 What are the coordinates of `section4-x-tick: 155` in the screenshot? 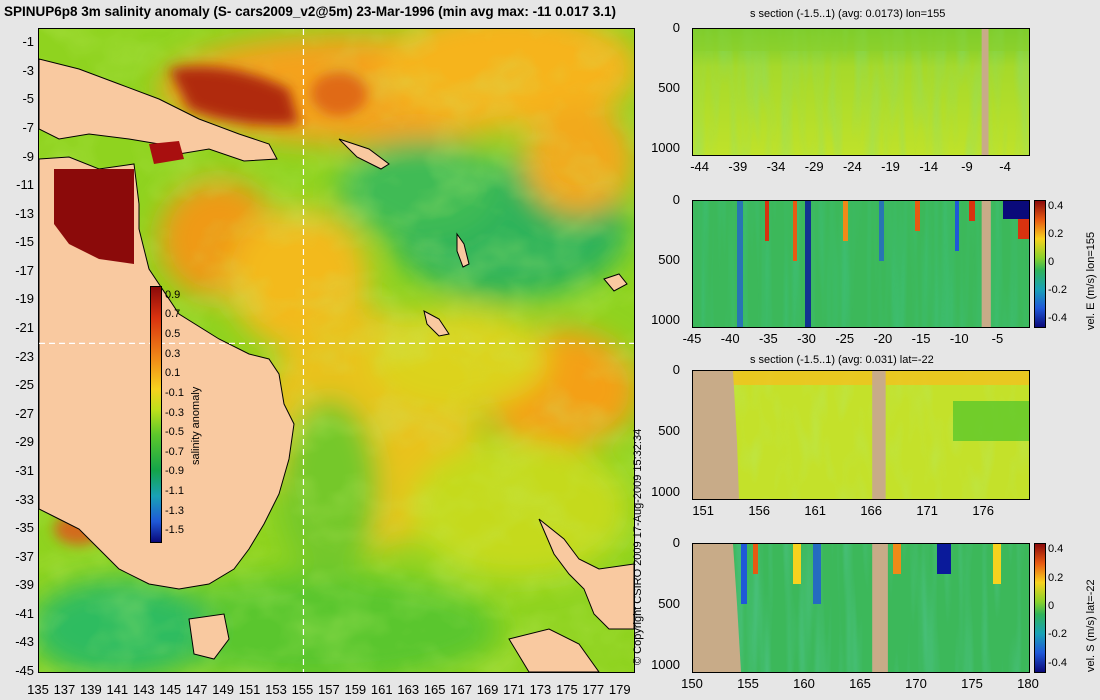 It's located at (748, 683).